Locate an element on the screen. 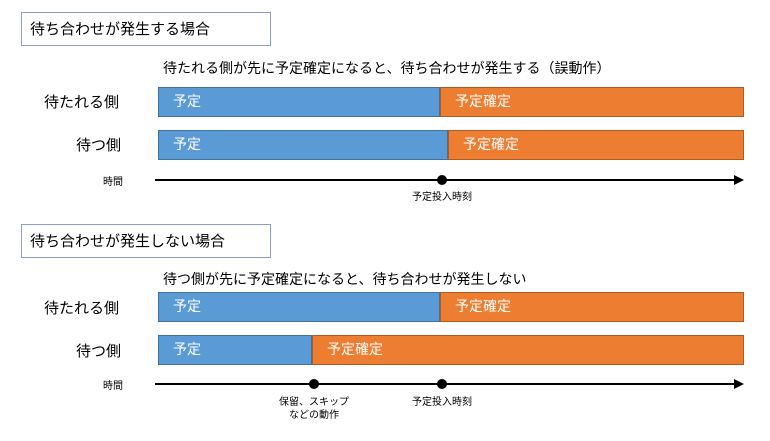 This screenshot has width=770, height=441. section2-title-box: 待ち合わせが発生しない場合 is located at coordinates (146, 241).